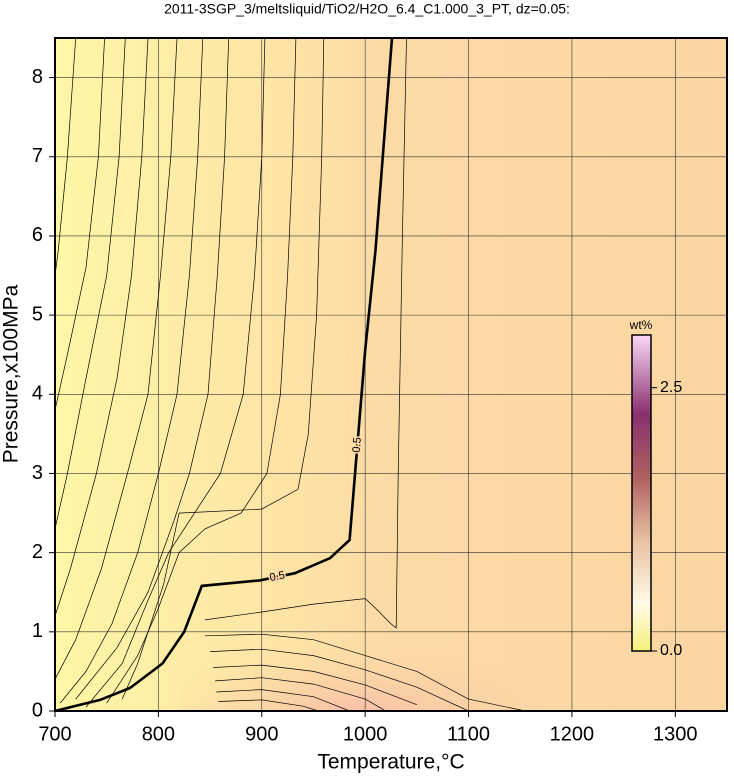  What do you see at coordinates (390, 762) in the screenshot?
I see `x-axis-label: Temperature,°C` at bounding box center [390, 762].